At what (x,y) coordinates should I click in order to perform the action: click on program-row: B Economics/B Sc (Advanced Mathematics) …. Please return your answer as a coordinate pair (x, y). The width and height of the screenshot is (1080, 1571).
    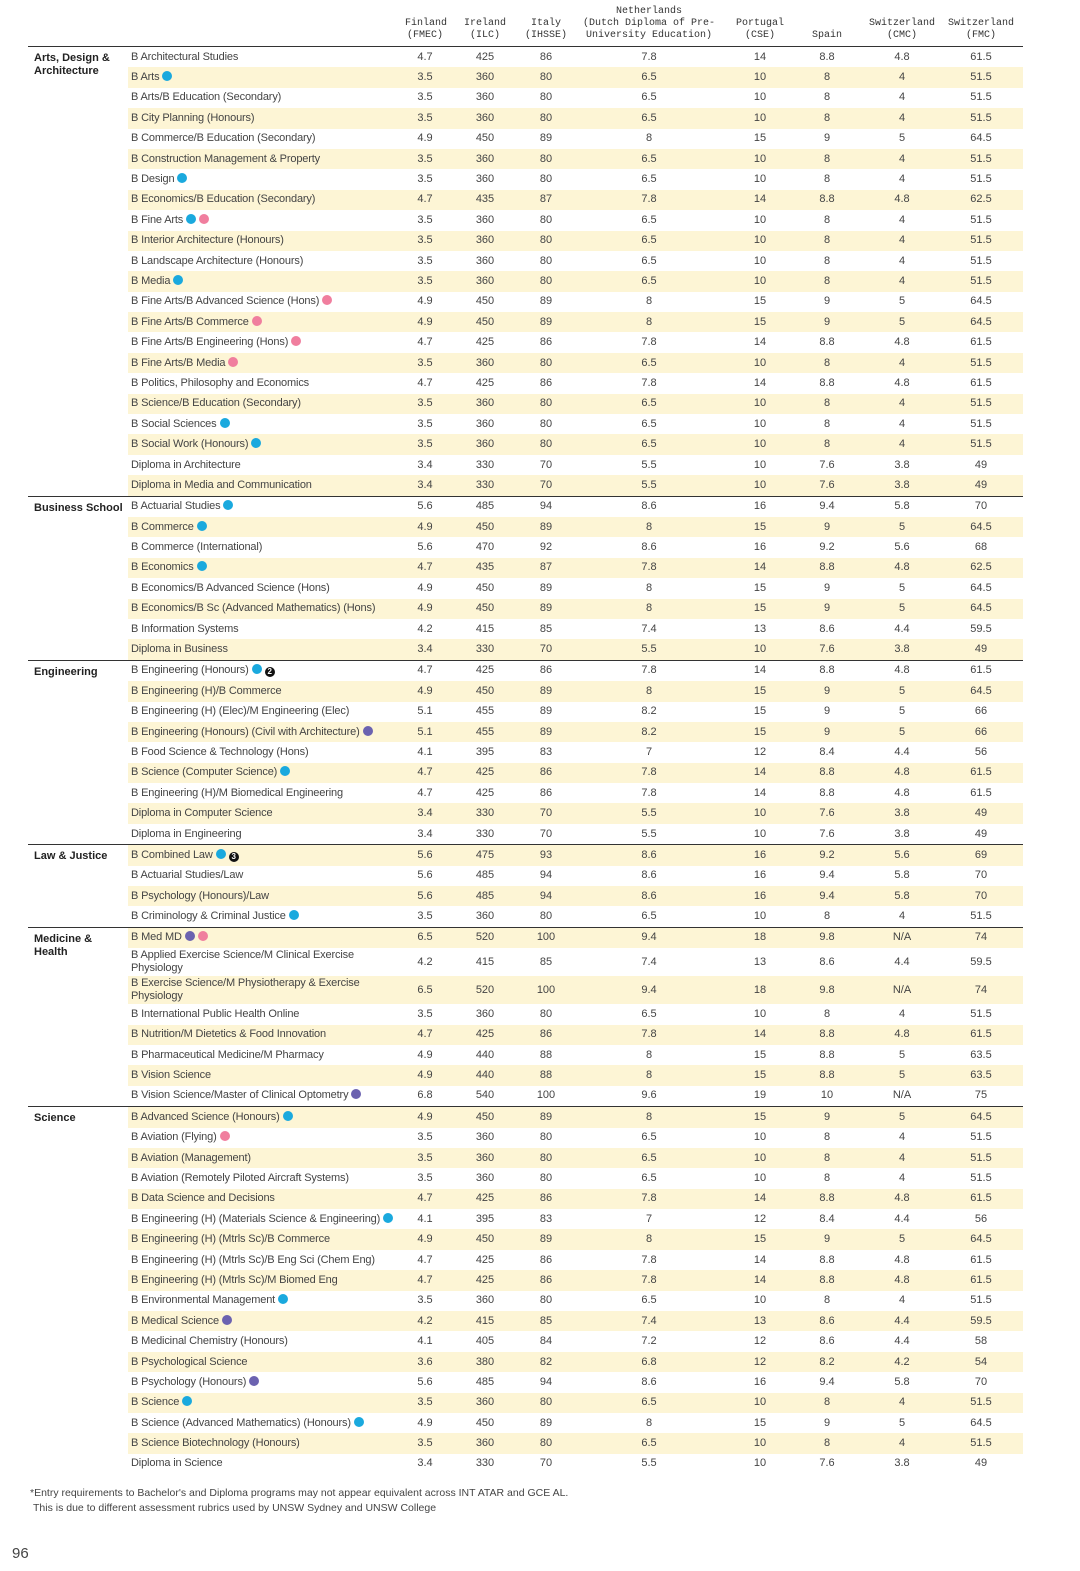
    Looking at the image, I should click on (525, 608).